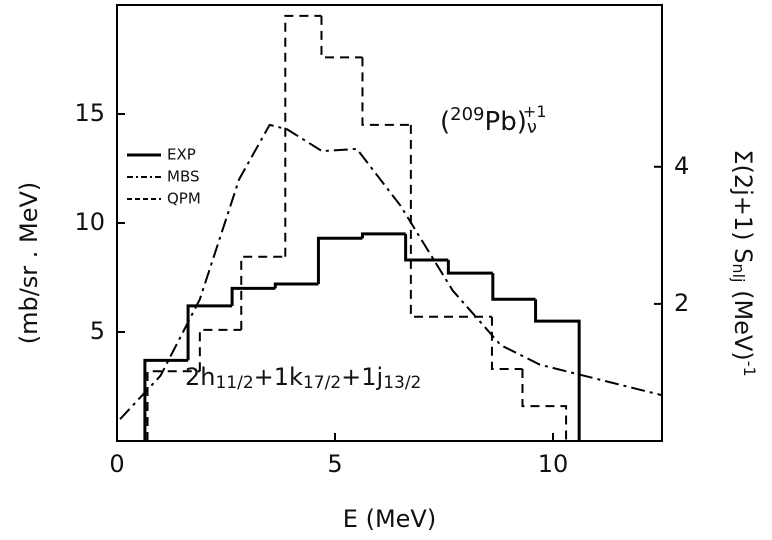 The image size is (772, 540). Describe the element at coordinates (535, 111) in the screenshot. I see `annotation-part: +1` at that location.